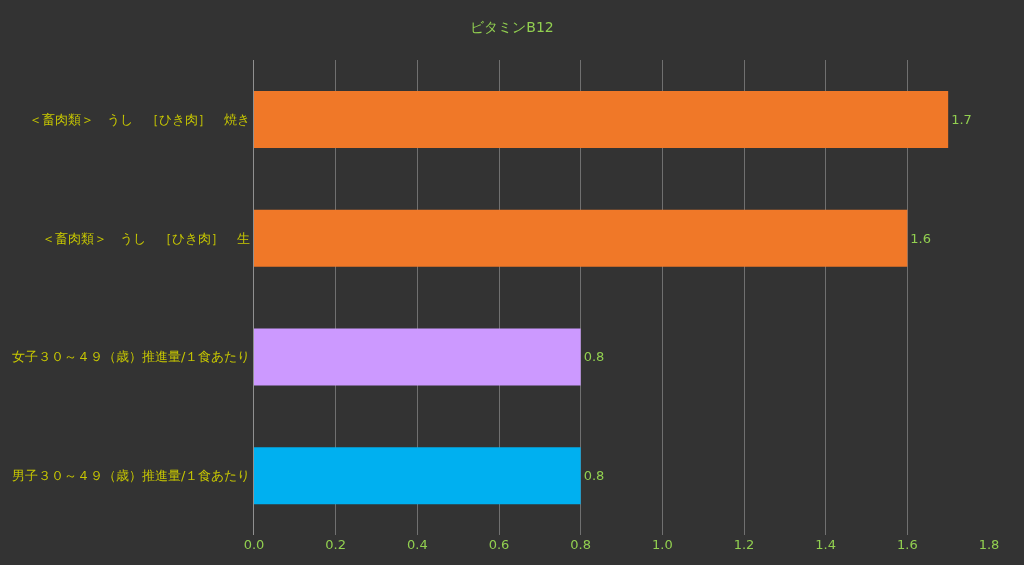  Describe the element at coordinates (146, 238) in the screenshot. I see `y-tick-label: ＜畜肉類＞ うし ［ひき肉］ 生` at that location.